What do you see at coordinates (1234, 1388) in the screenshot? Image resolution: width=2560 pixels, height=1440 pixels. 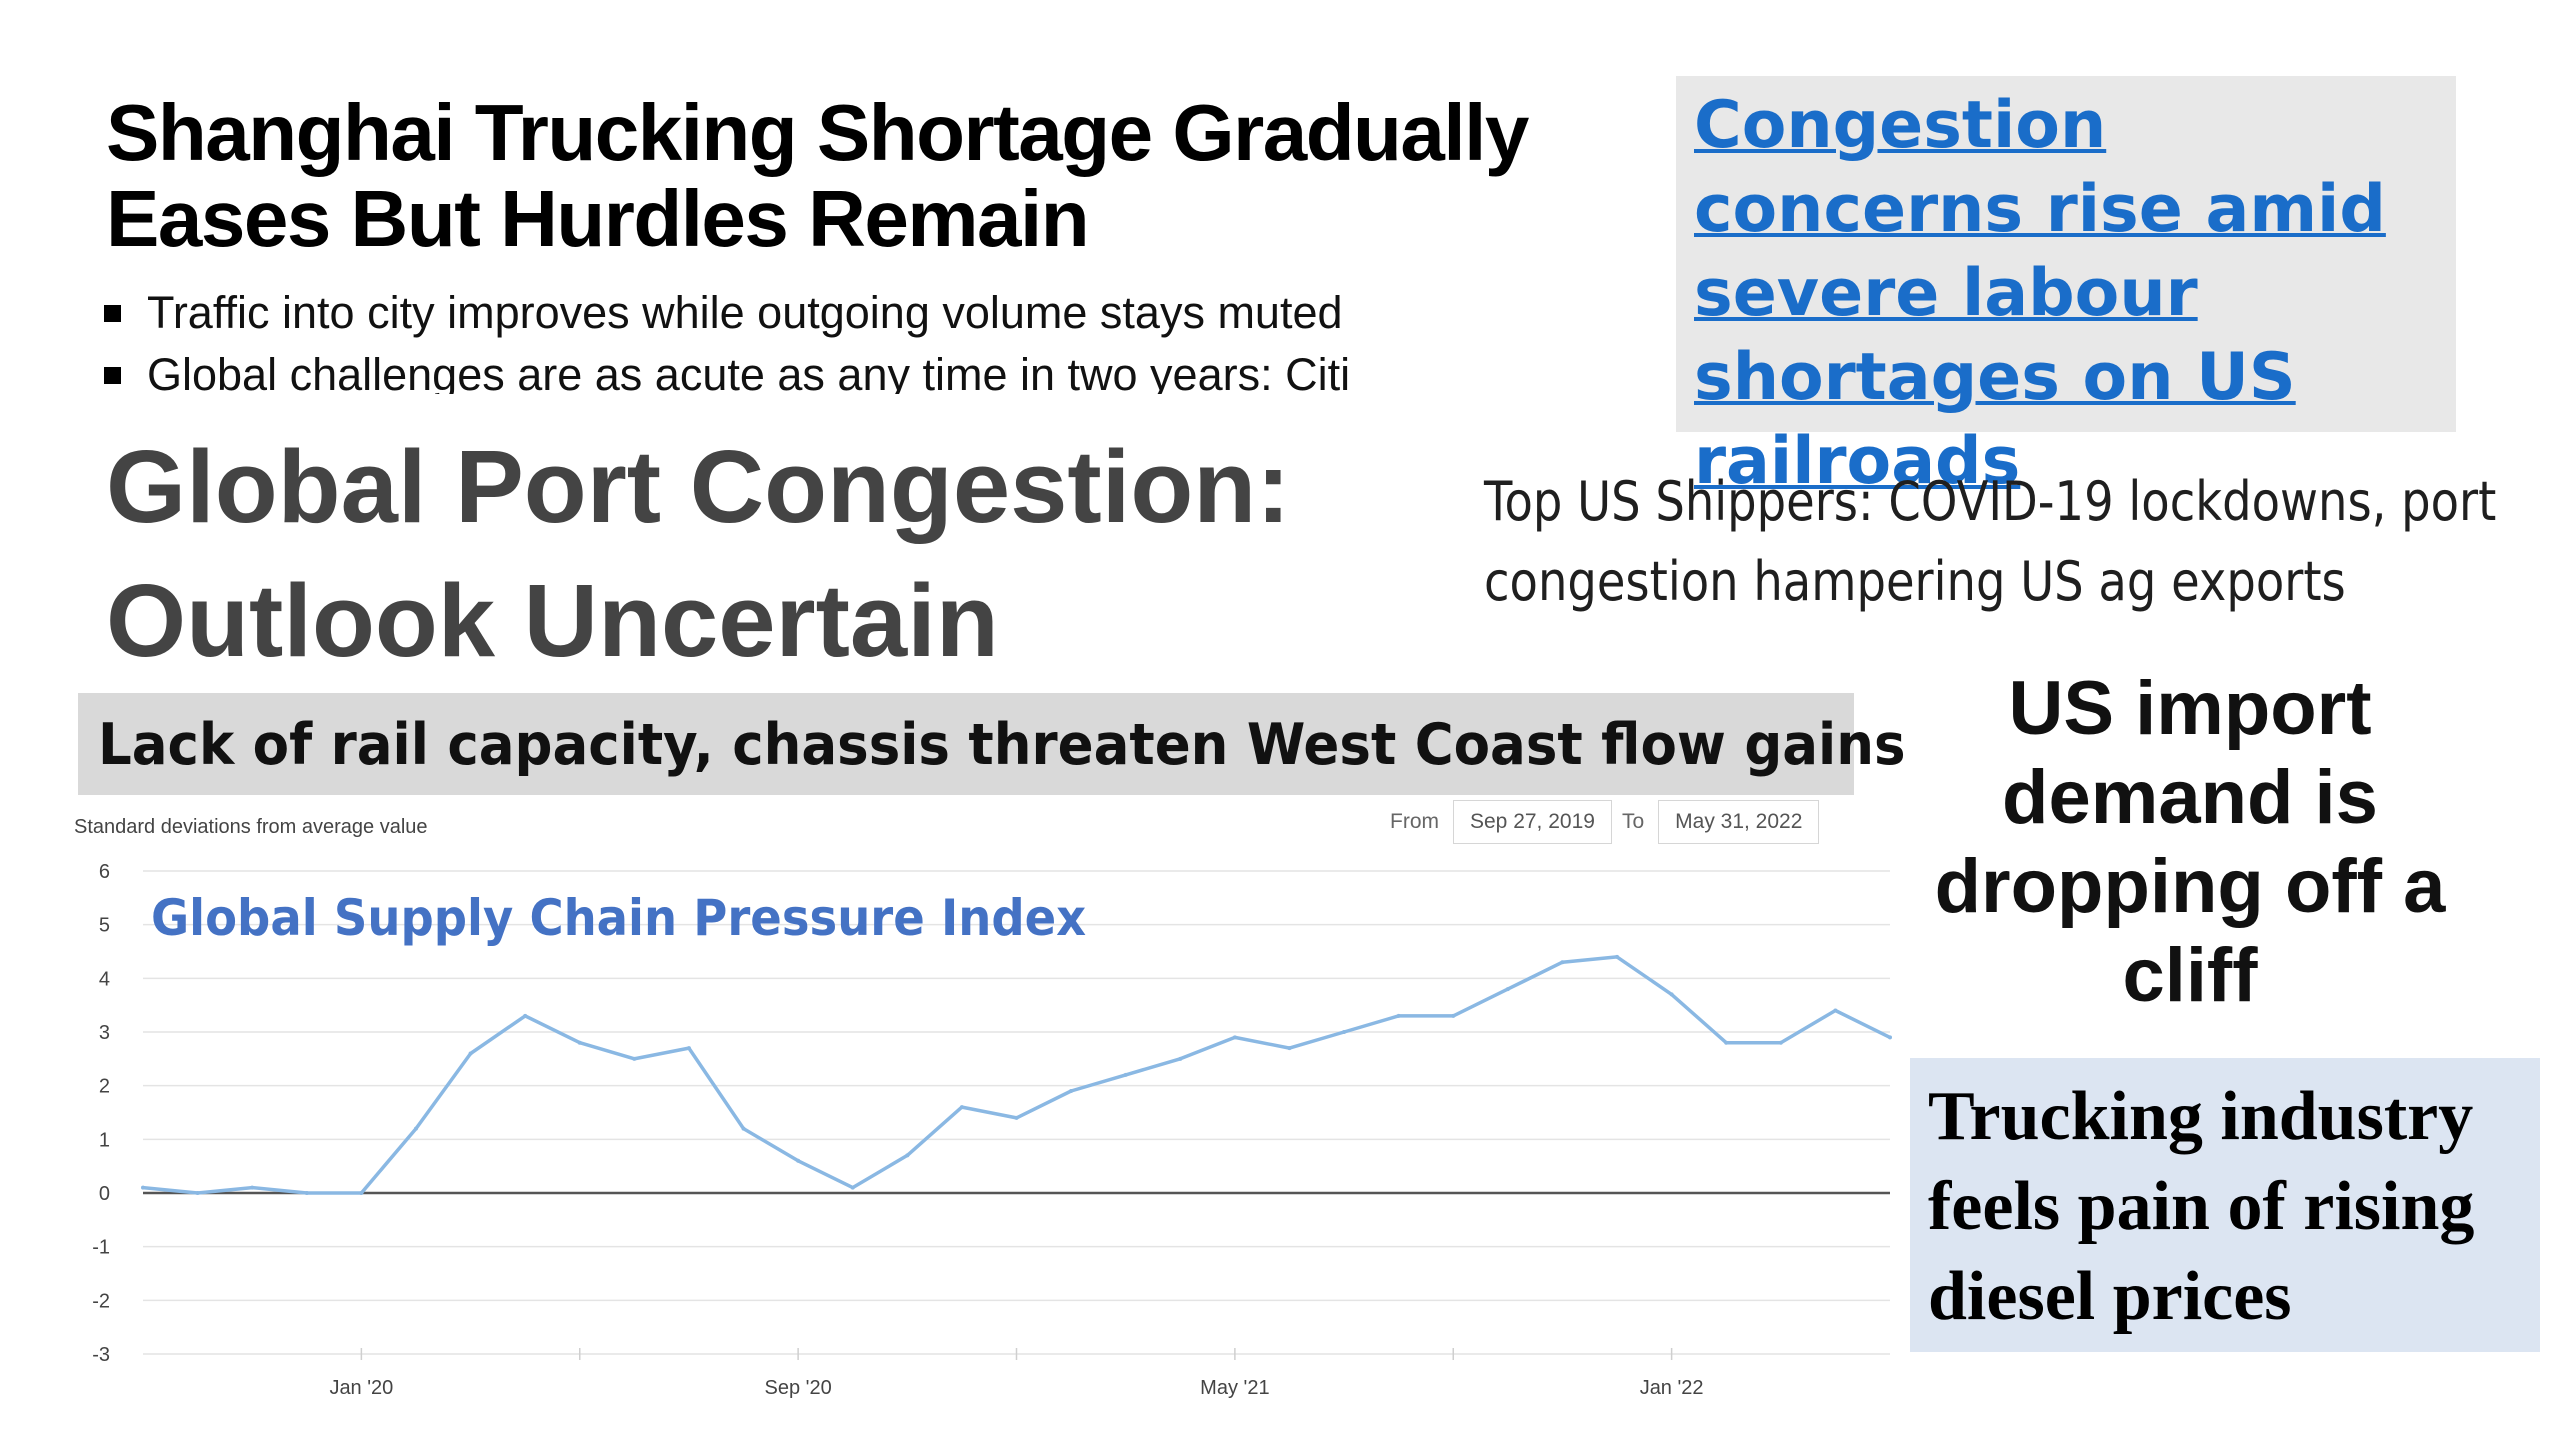 I see `x-tick-label: May '21` at bounding box center [1234, 1388].